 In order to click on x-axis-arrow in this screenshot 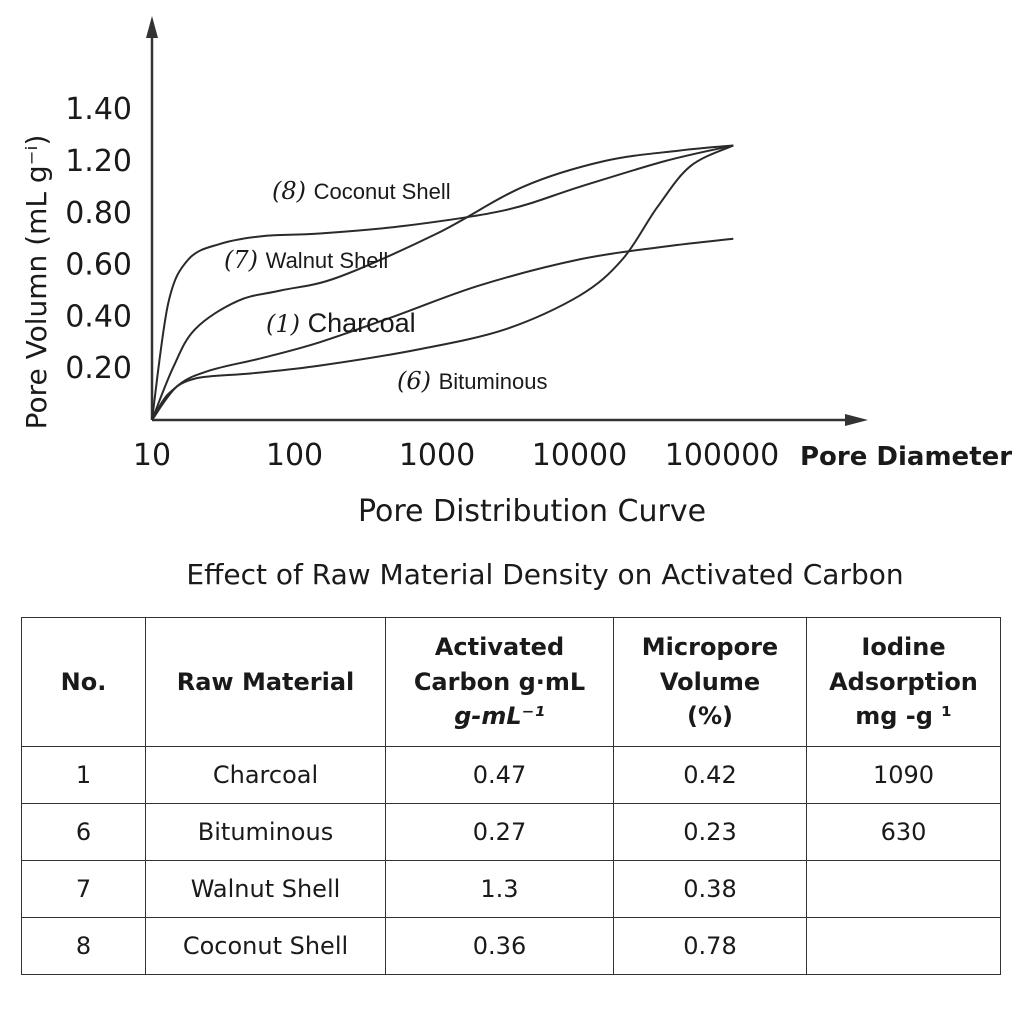, I will do `click(856, 420)`.